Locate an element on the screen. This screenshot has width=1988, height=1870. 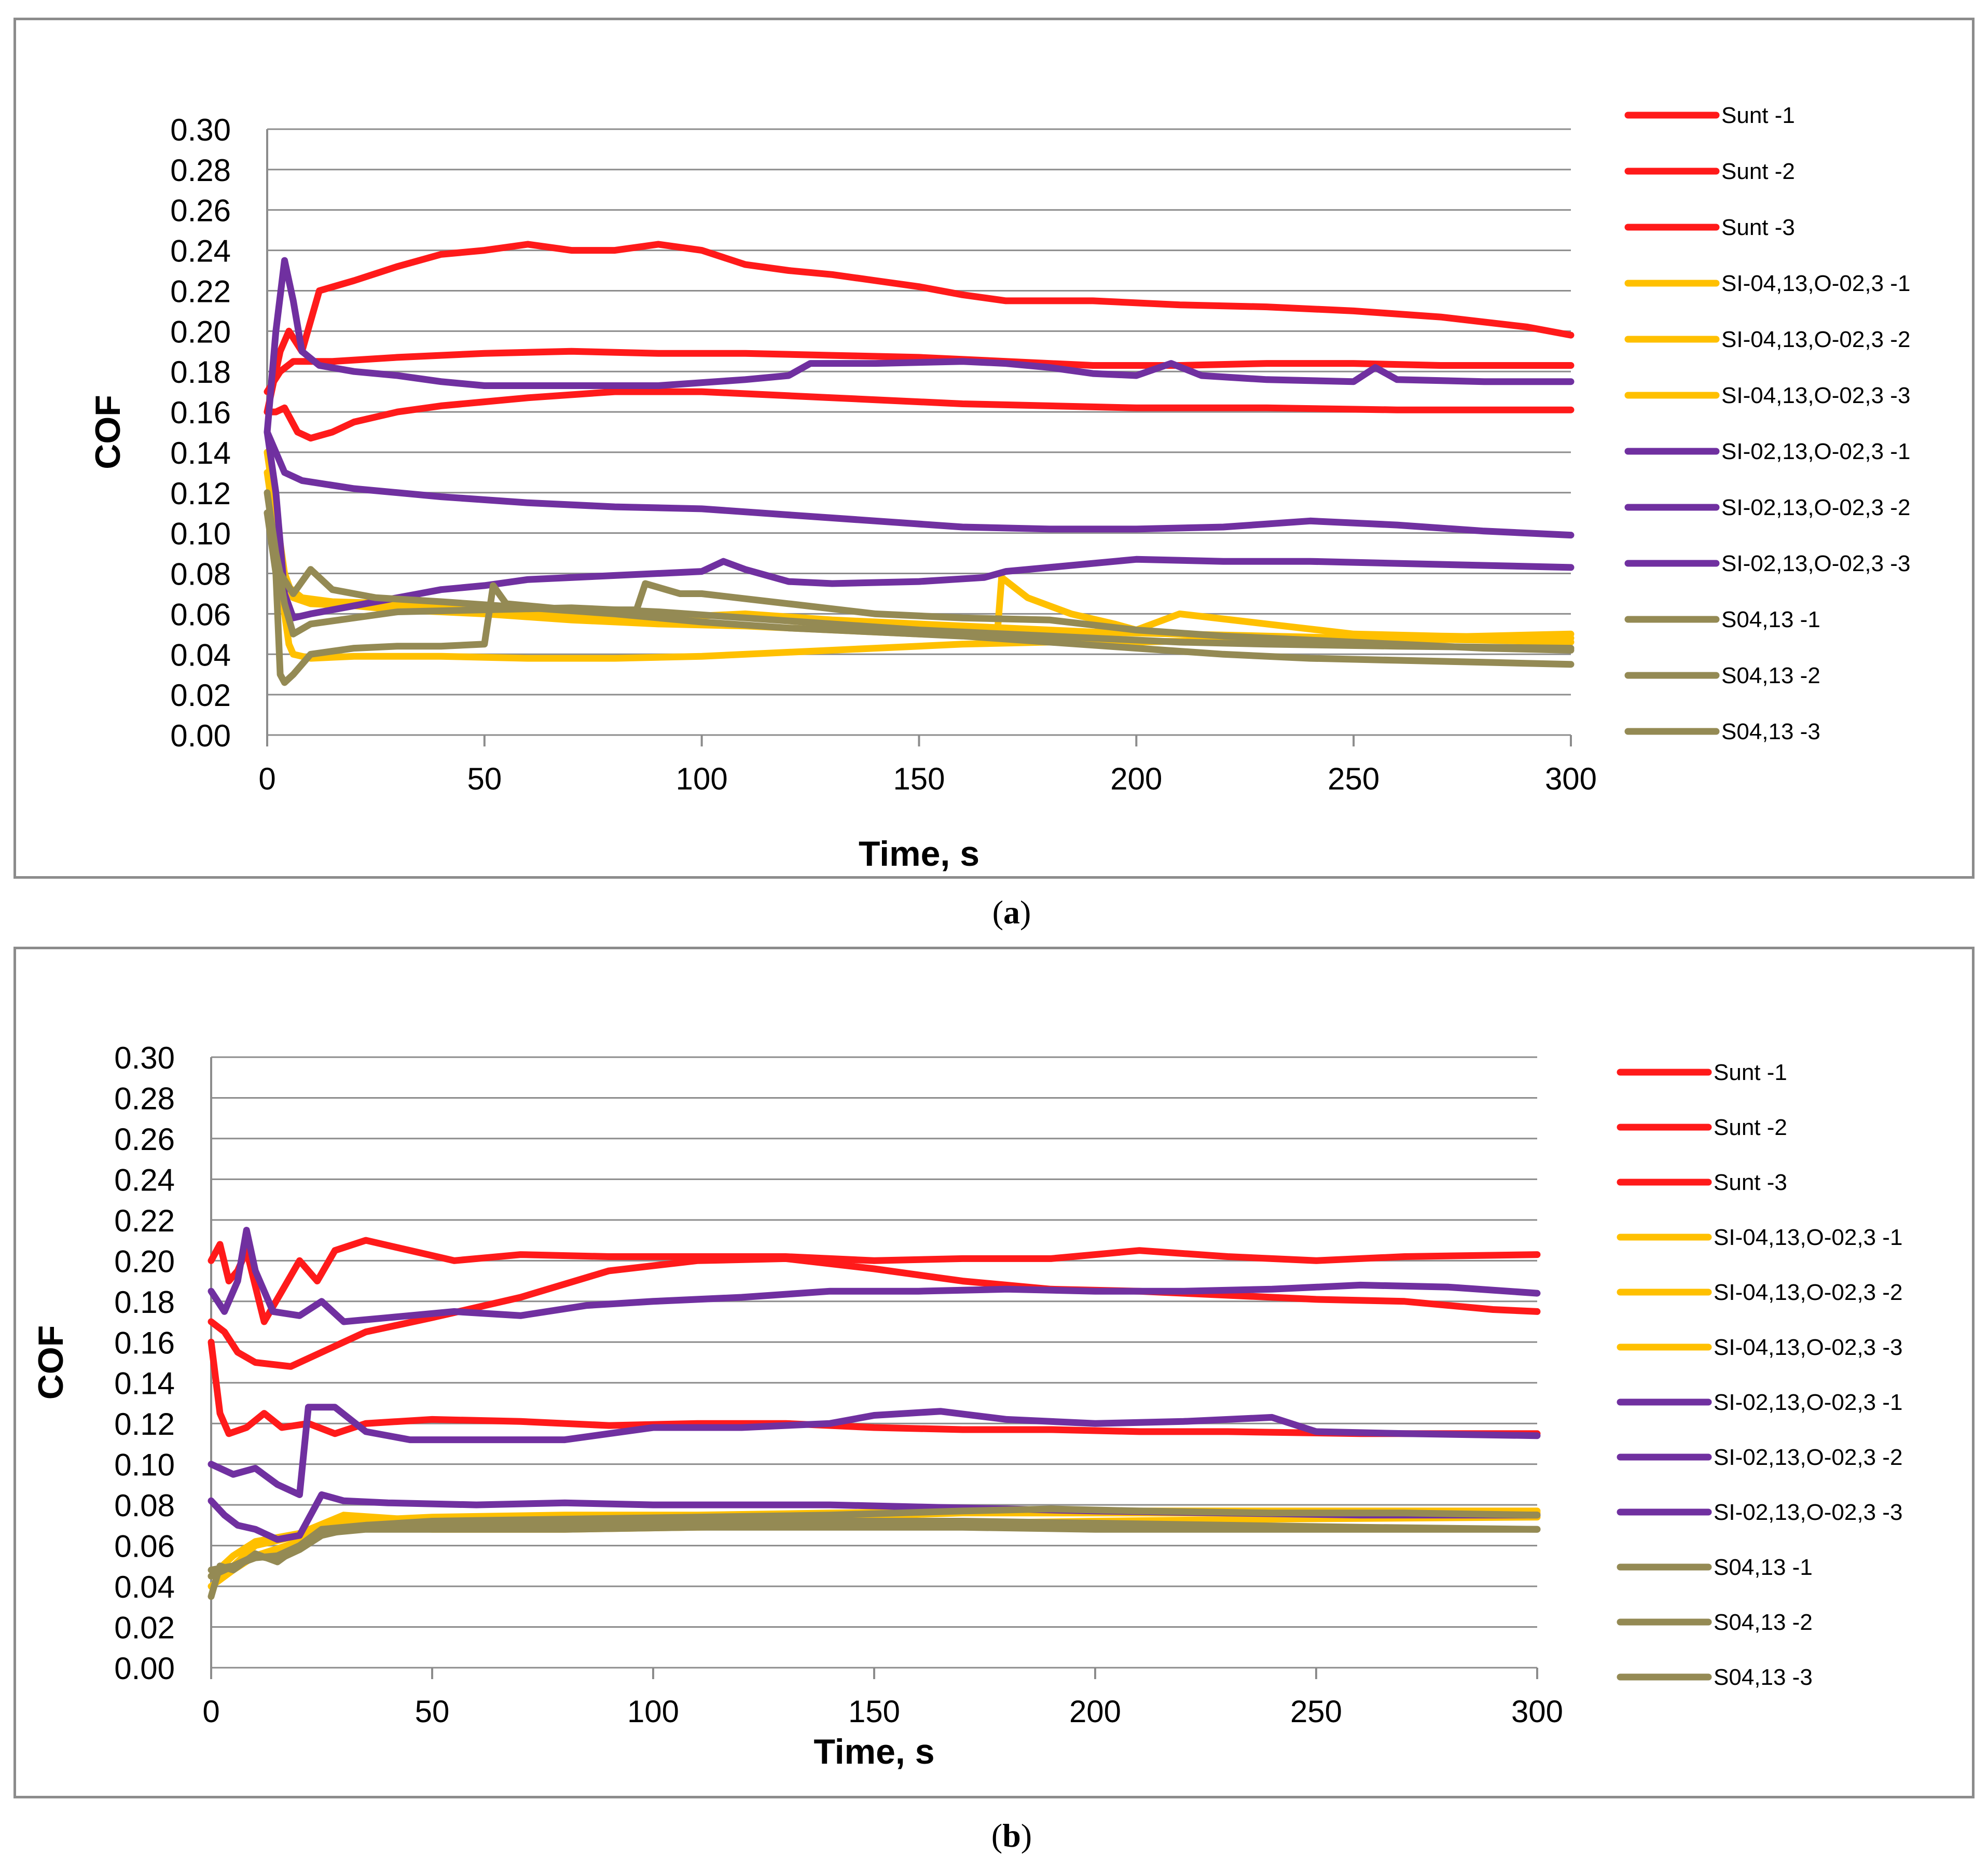
caption-a-label: a is located at coordinates (1011, 912).